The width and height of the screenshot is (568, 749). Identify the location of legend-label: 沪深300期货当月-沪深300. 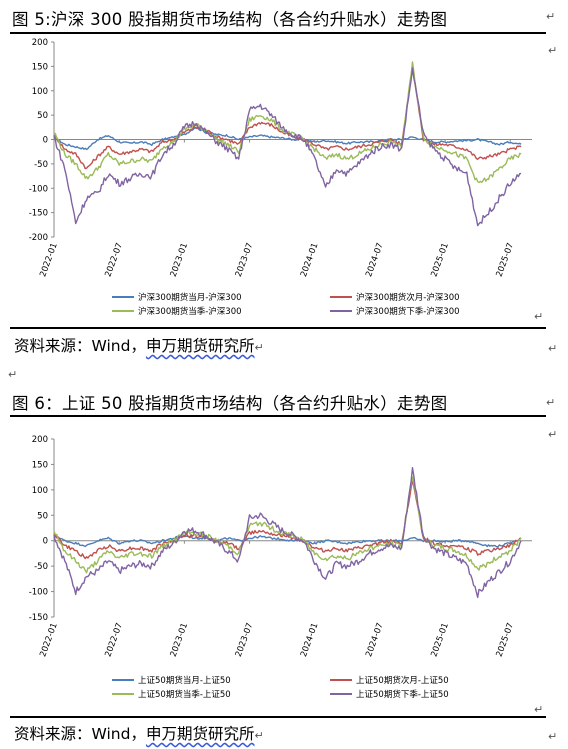
(190, 297).